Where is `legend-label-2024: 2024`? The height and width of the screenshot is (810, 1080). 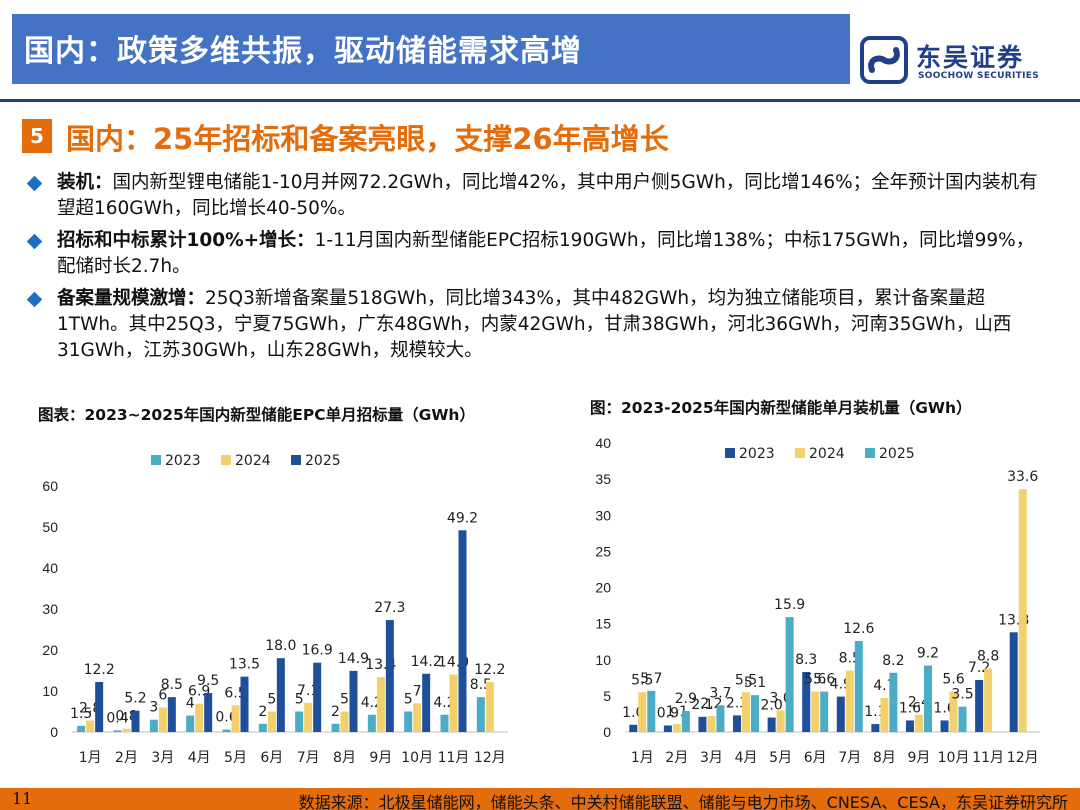
legend-label-2024: 2024 is located at coordinates (827, 454).